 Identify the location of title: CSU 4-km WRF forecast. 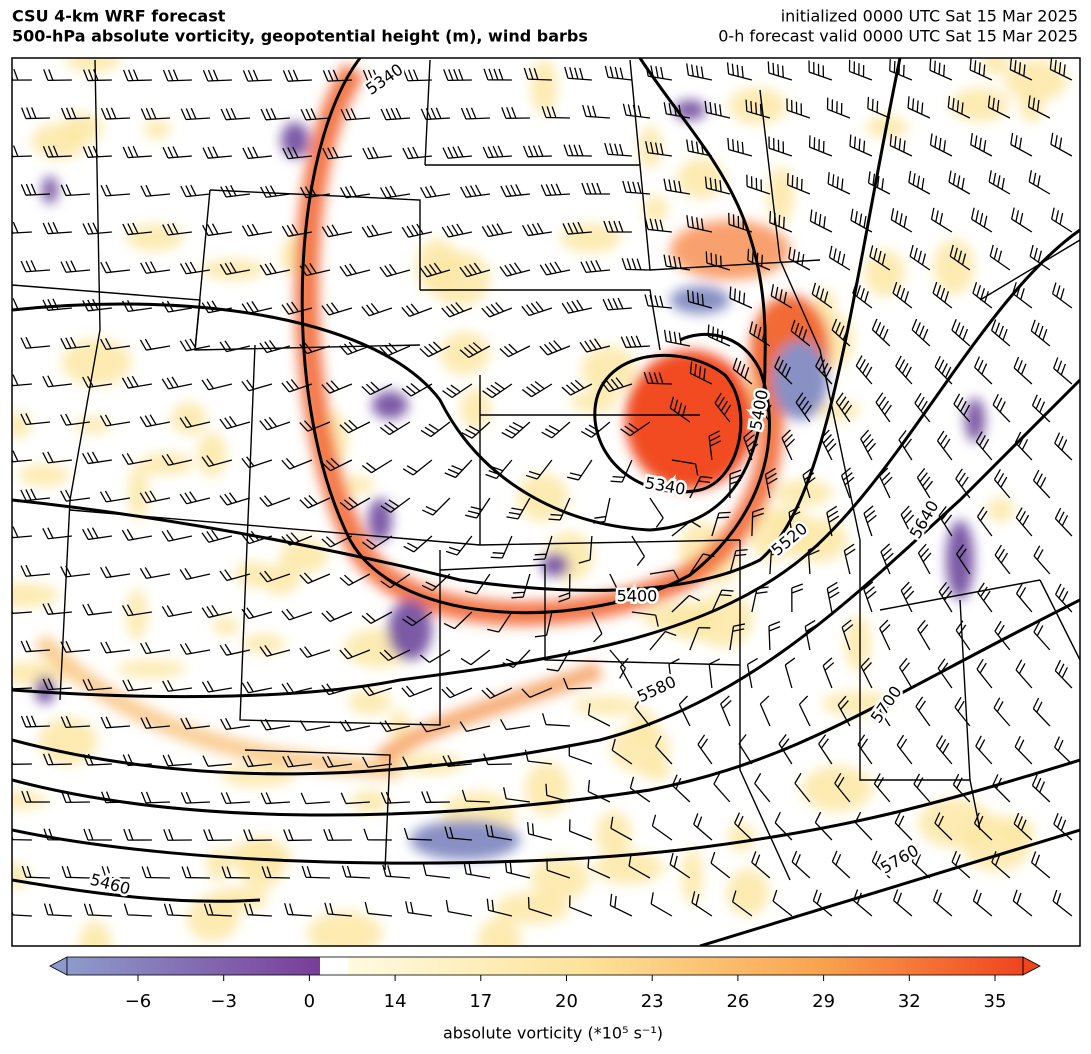
(119, 16).